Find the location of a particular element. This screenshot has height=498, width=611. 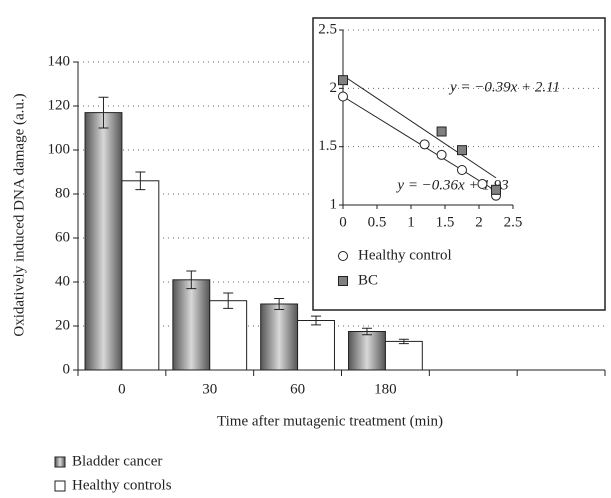

fit-label: y = −0.39x + 2.11 is located at coordinates (504, 87).